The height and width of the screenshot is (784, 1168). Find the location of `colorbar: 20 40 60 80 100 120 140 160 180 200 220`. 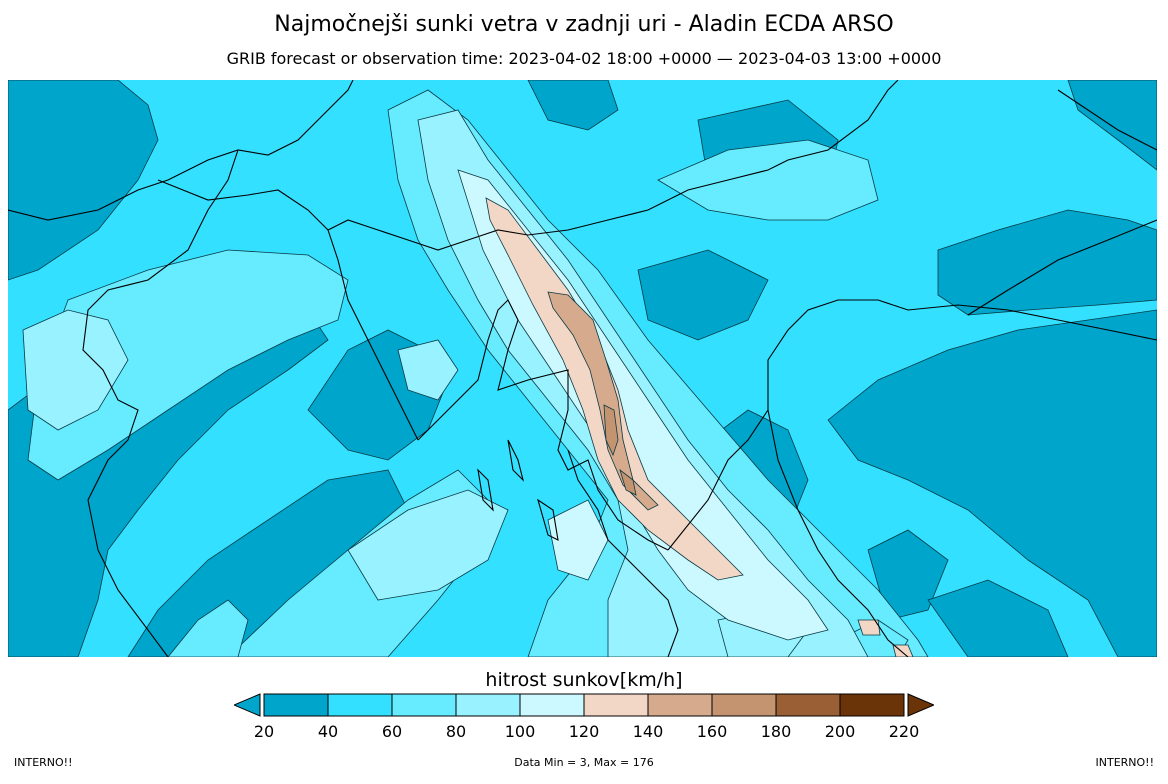

colorbar: 20 40 60 80 100 120 140 160 180 200 220 is located at coordinates (584, 716).